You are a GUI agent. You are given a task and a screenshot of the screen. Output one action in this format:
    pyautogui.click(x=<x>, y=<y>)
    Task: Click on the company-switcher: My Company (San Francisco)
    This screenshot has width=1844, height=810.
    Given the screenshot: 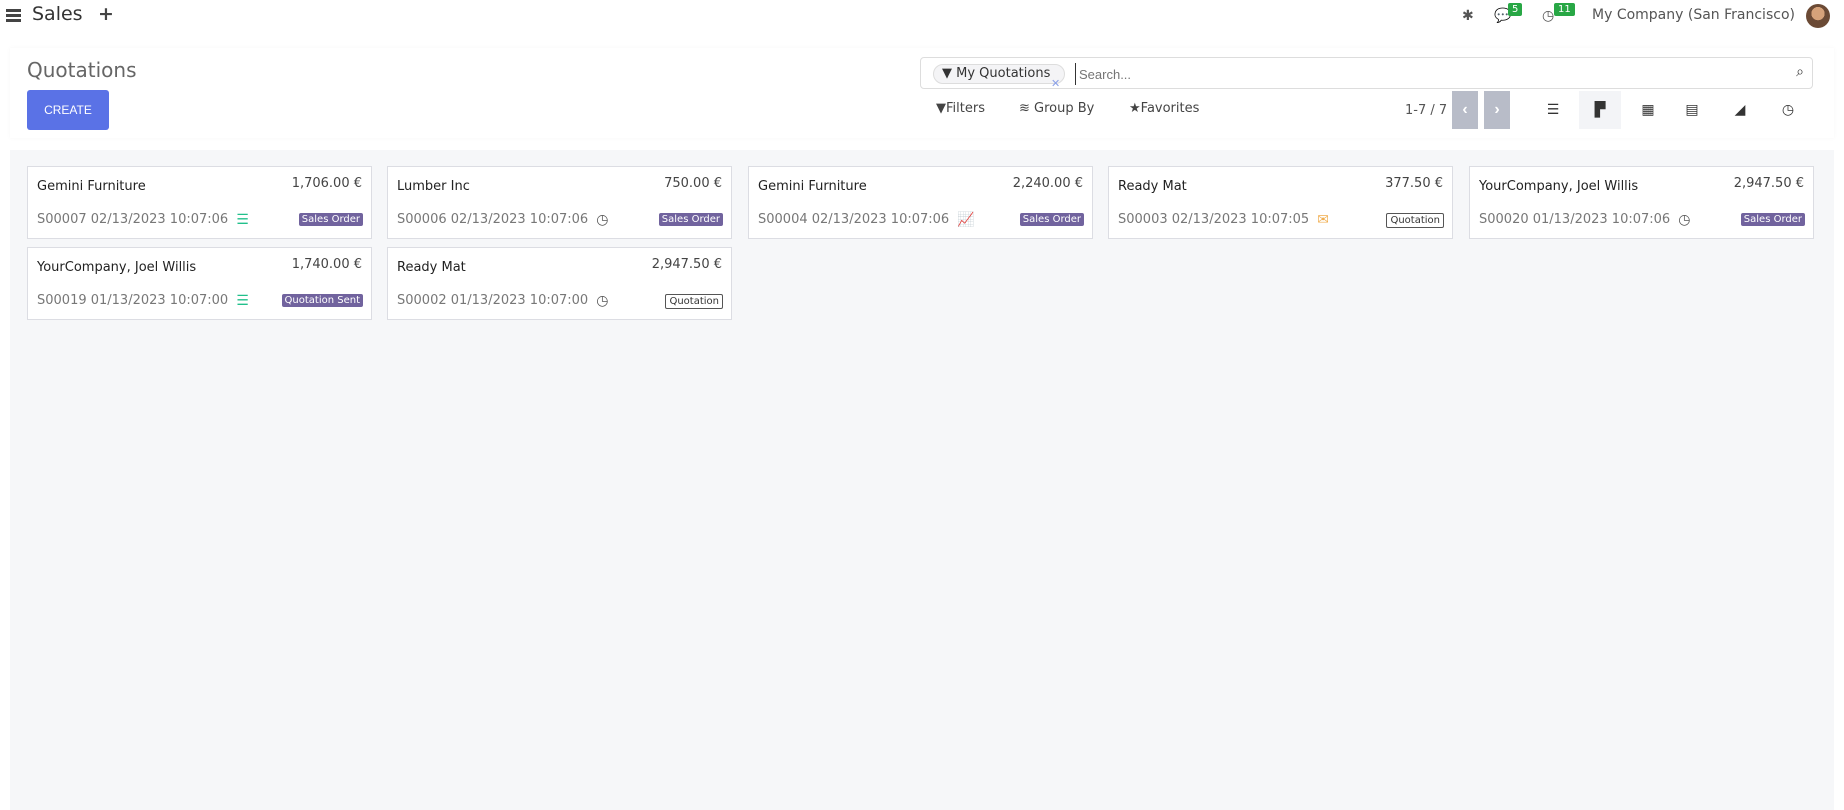 What is the action you would take?
    pyautogui.click(x=1693, y=15)
    